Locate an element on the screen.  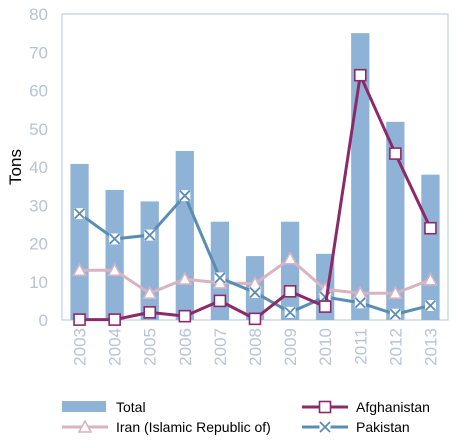
y-tick-label: 10 is located at coordinates (38, 282).